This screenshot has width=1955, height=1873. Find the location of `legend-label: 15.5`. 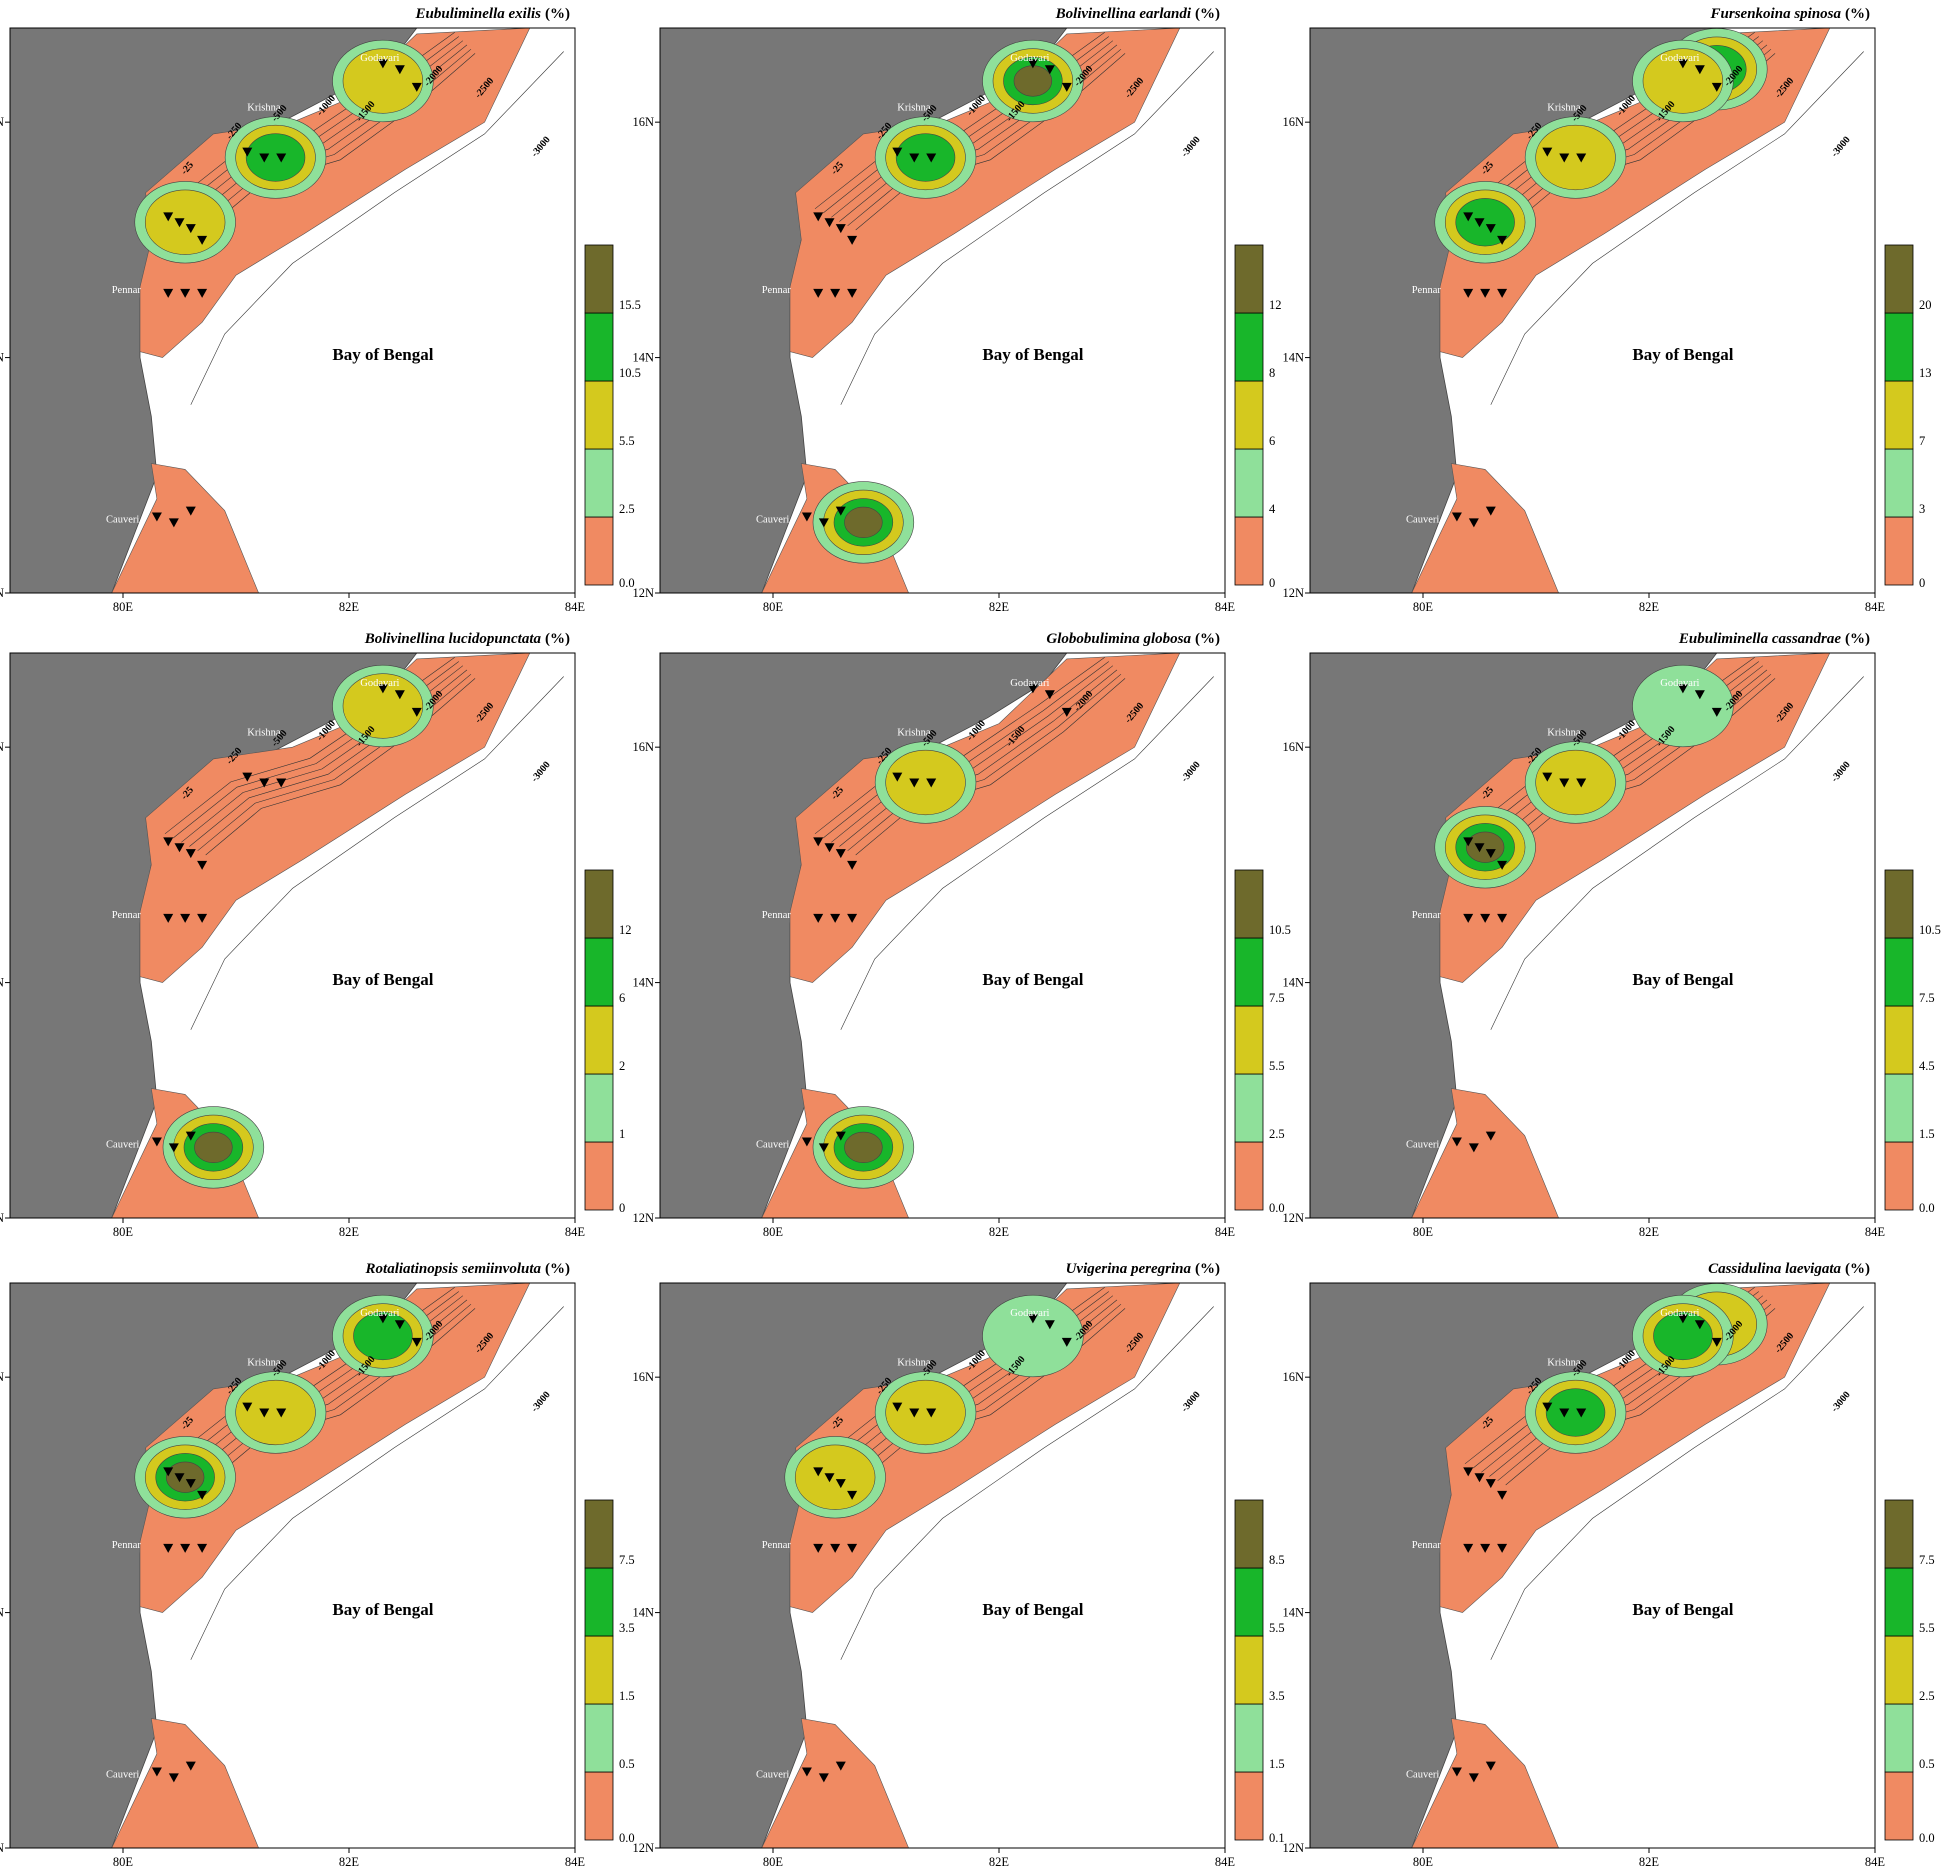

legend-label: 15.5 is located at coordinates (630, 305).